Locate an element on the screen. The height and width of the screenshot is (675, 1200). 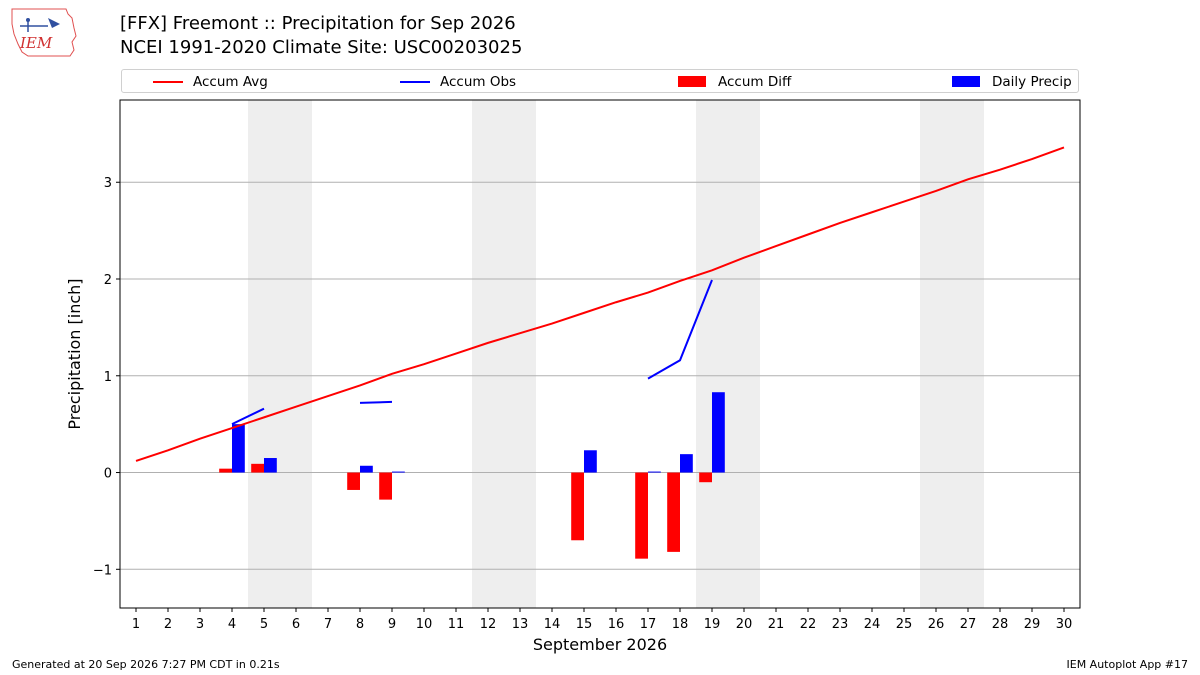
x-tick-label: 11 is located at coordinates (456, 624).